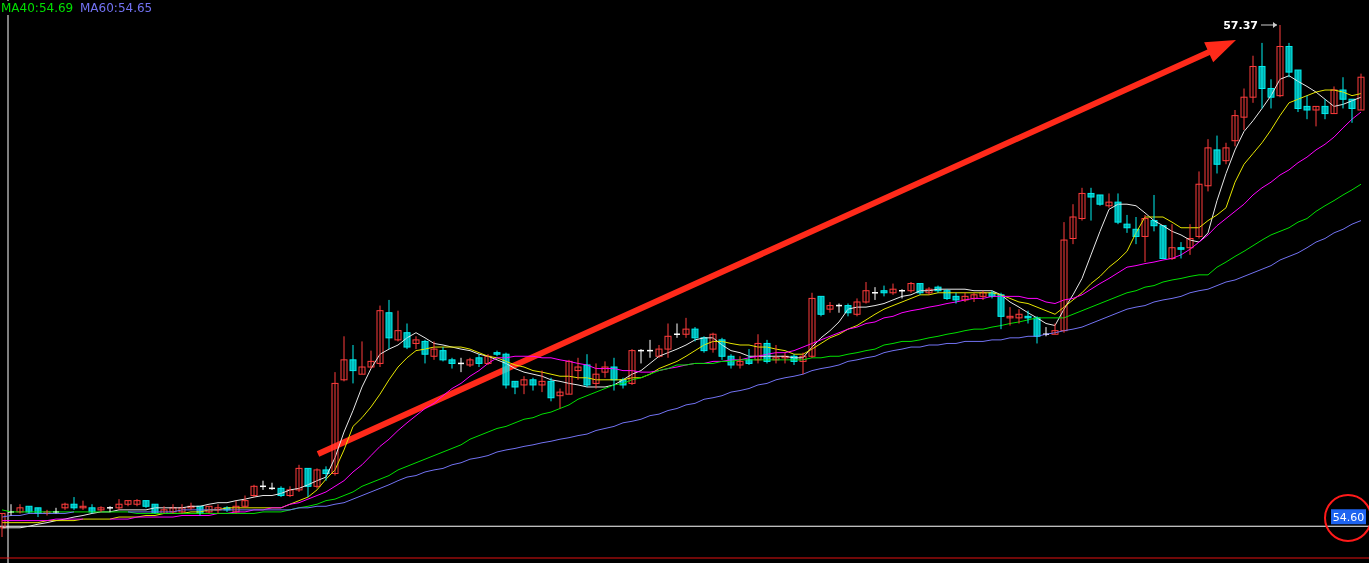 The image size is (1369, 563). I want to click on annotation: 57.37, so click(1240, 25).